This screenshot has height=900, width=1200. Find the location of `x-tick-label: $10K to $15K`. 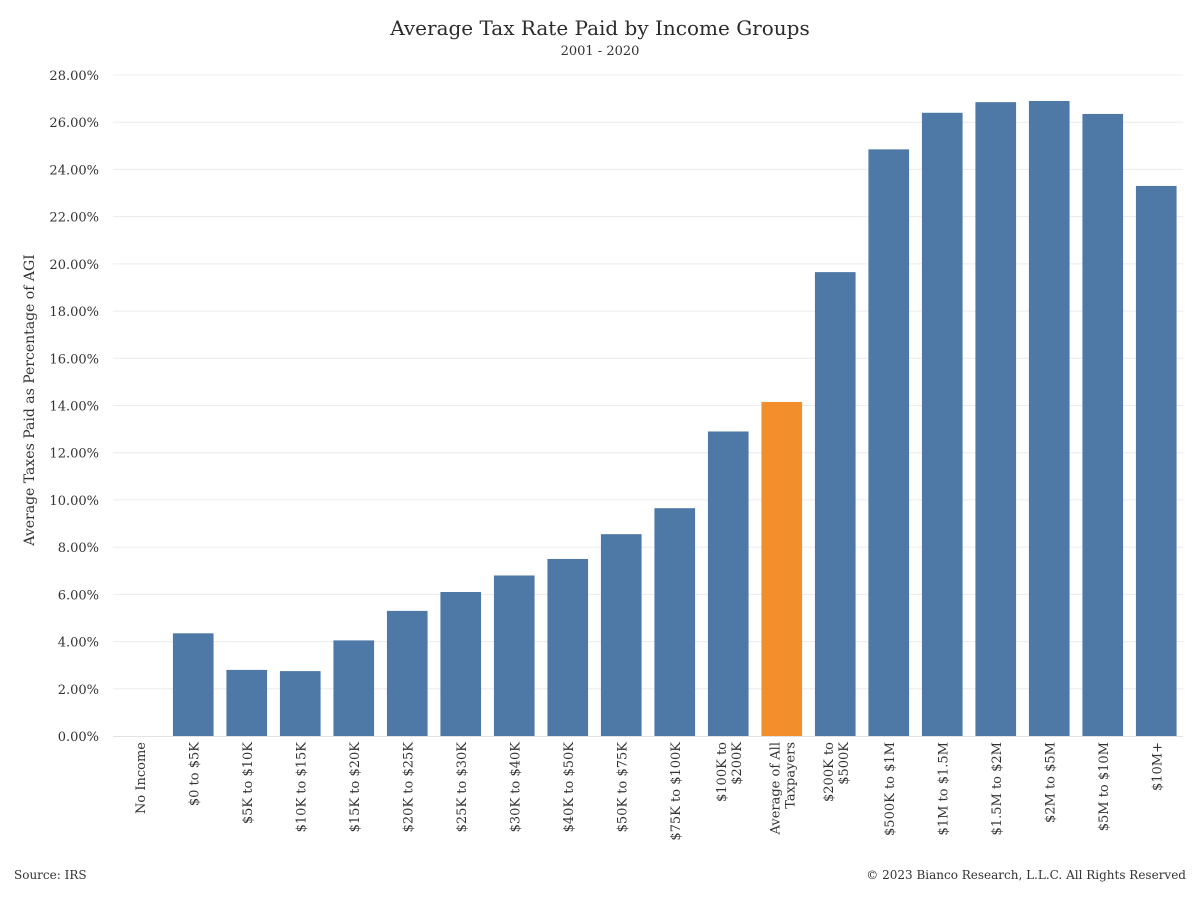

x-tick-label: $10K to $15K is located at coordinates (301, 787).